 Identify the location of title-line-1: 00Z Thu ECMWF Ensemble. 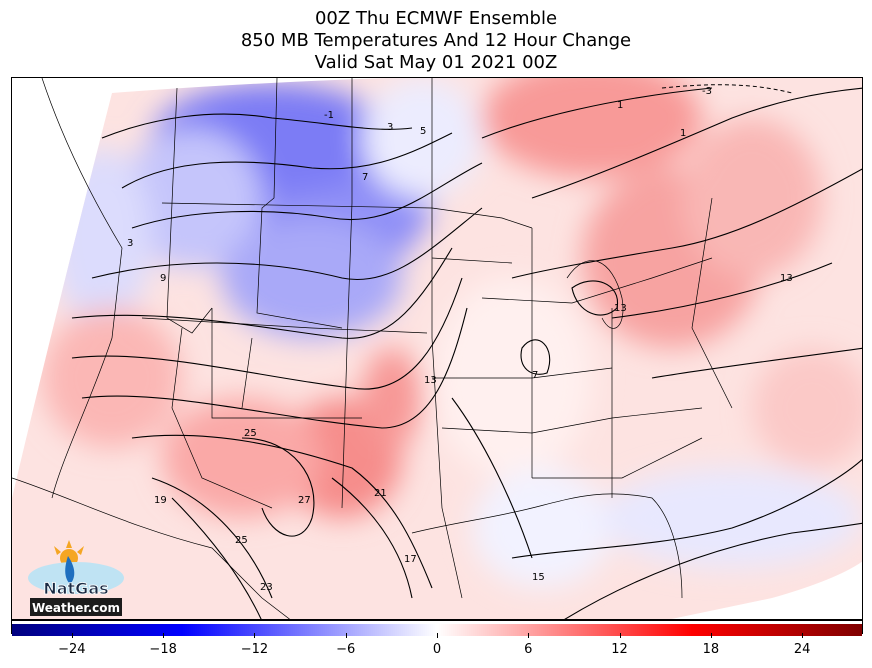
(436, 18).